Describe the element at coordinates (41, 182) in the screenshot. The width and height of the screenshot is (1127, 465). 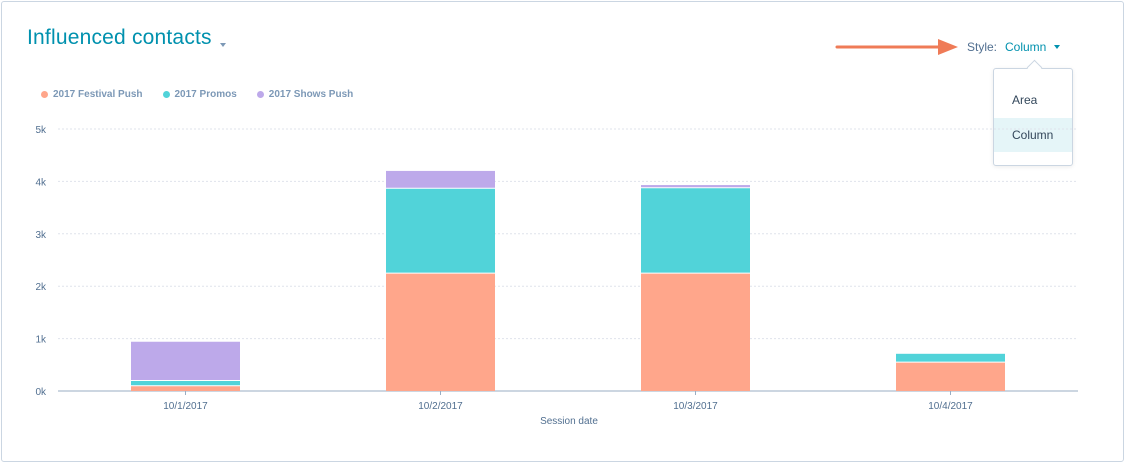
I see `y-tick-label: 4k` at that location.